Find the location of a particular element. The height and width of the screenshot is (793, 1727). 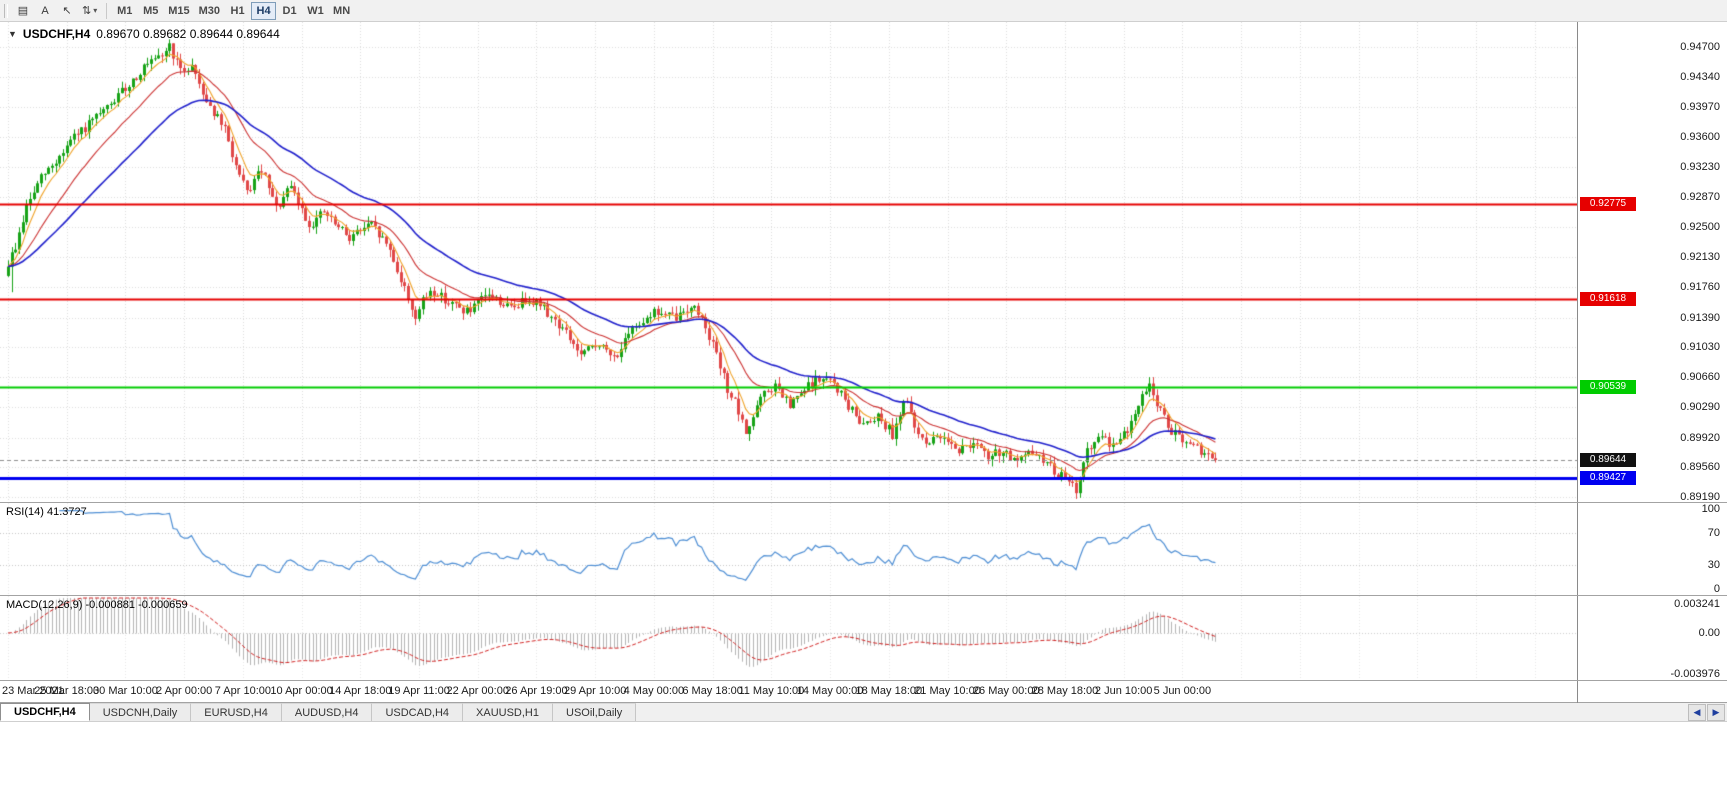

tab-eurusd-h4: EURUSD,H4 is located at coordinates (236, 712).